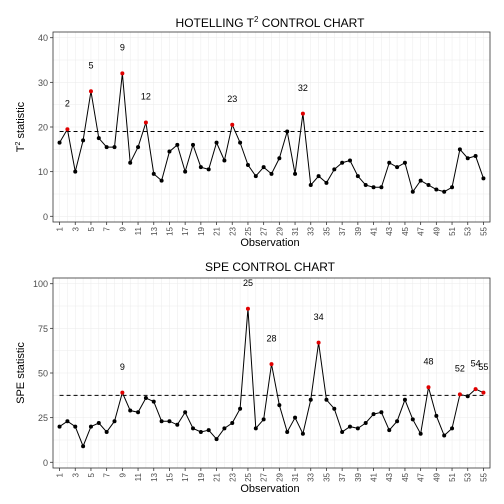 The height and width of the screenshot is (504, 504). Describe the element at coordinates (248, 283) in the screenshot. I see `point-annotation: 25` at that location.